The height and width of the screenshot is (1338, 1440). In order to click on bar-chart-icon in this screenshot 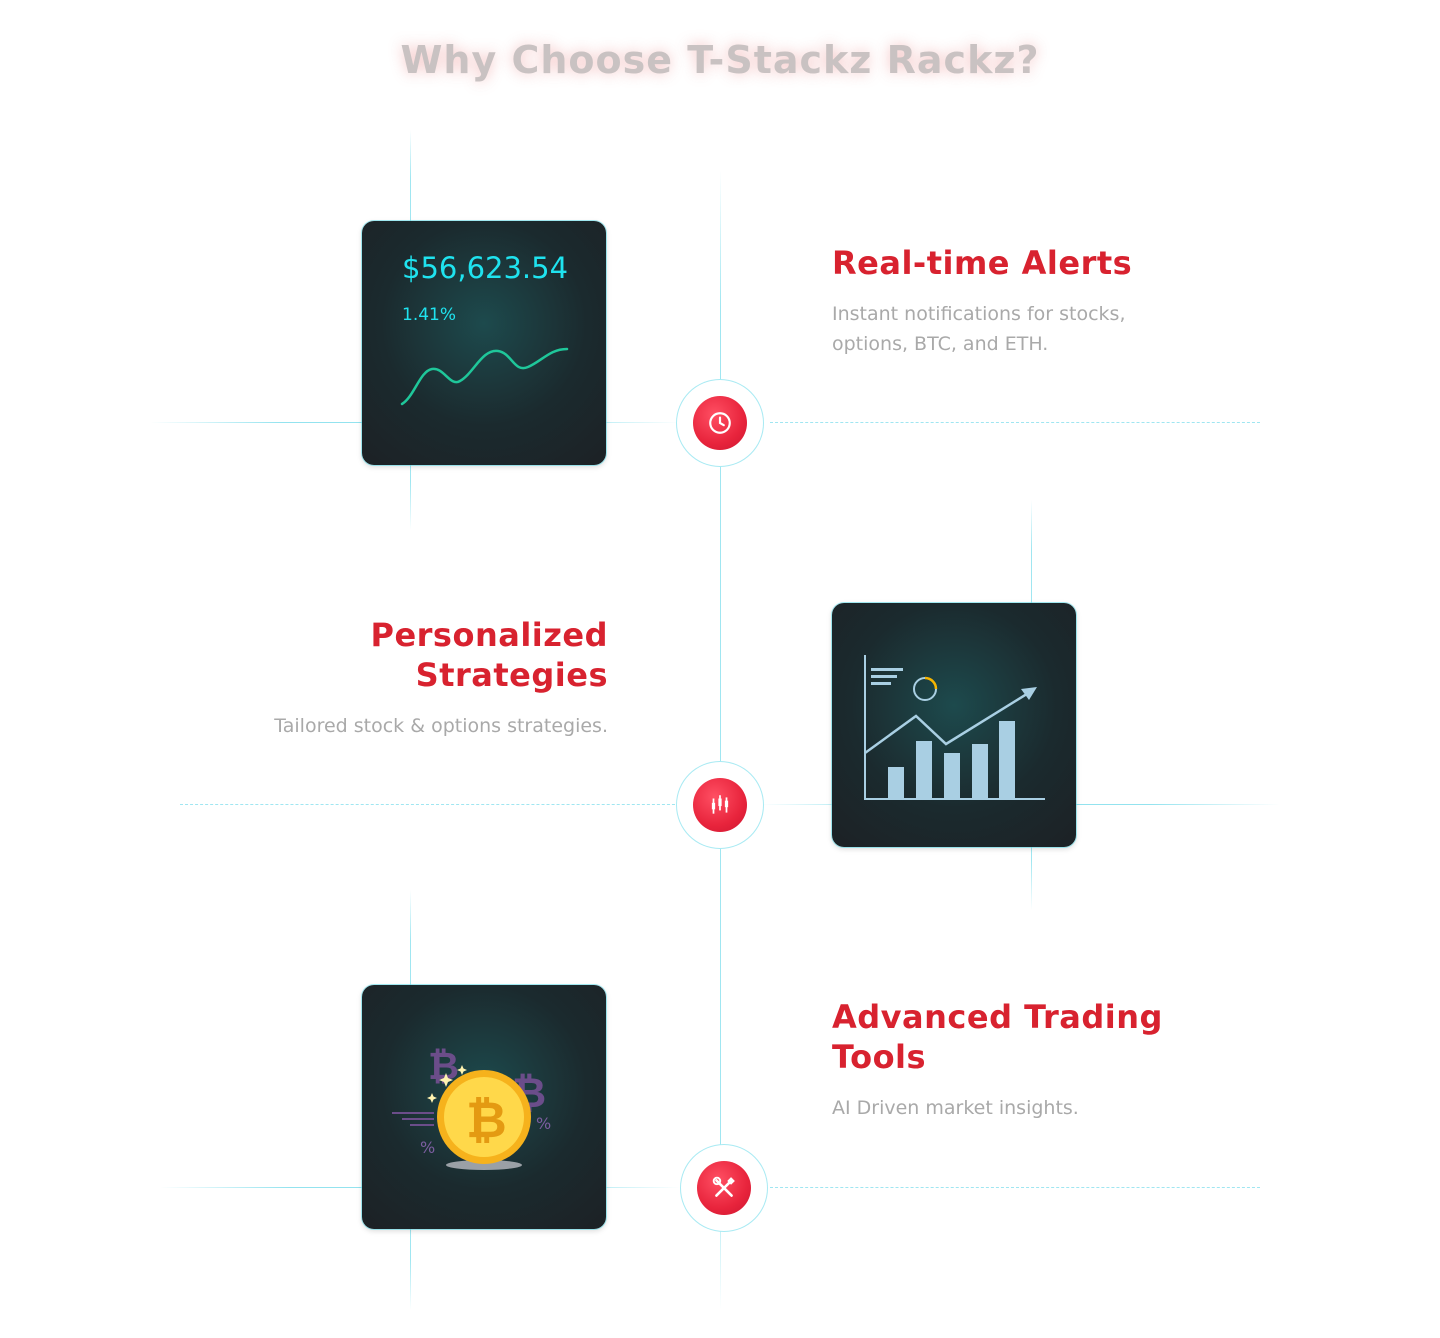, I will do `click(954, 727)`.